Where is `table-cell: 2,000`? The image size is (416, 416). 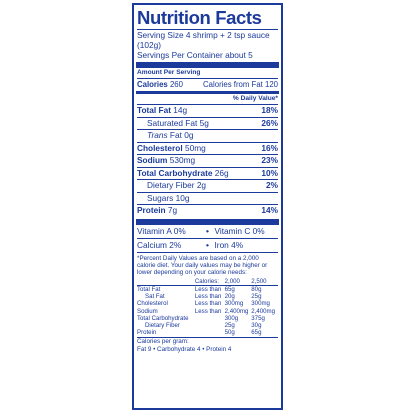
table-cell: 2,000 is located at coordinates (232, 281).